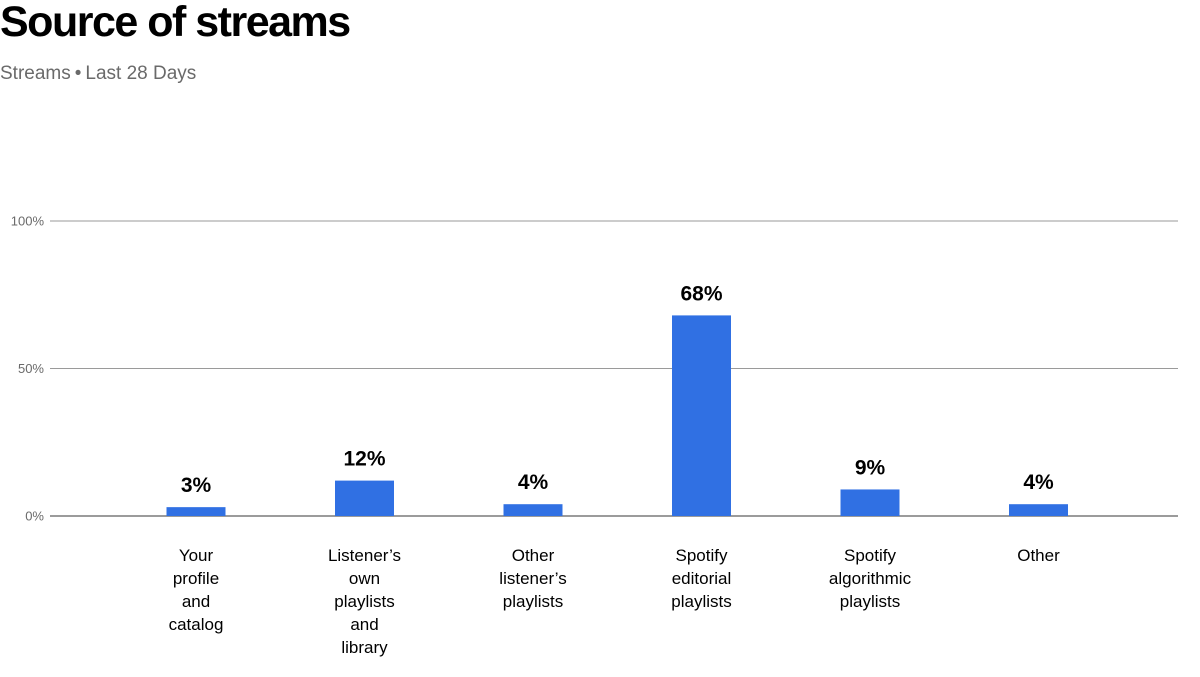 This screenshot has width=1200, height=677. Describe the element at coordinates (196, 555) in the screenshot. I see `x-tick-label-line: Your` at that location.